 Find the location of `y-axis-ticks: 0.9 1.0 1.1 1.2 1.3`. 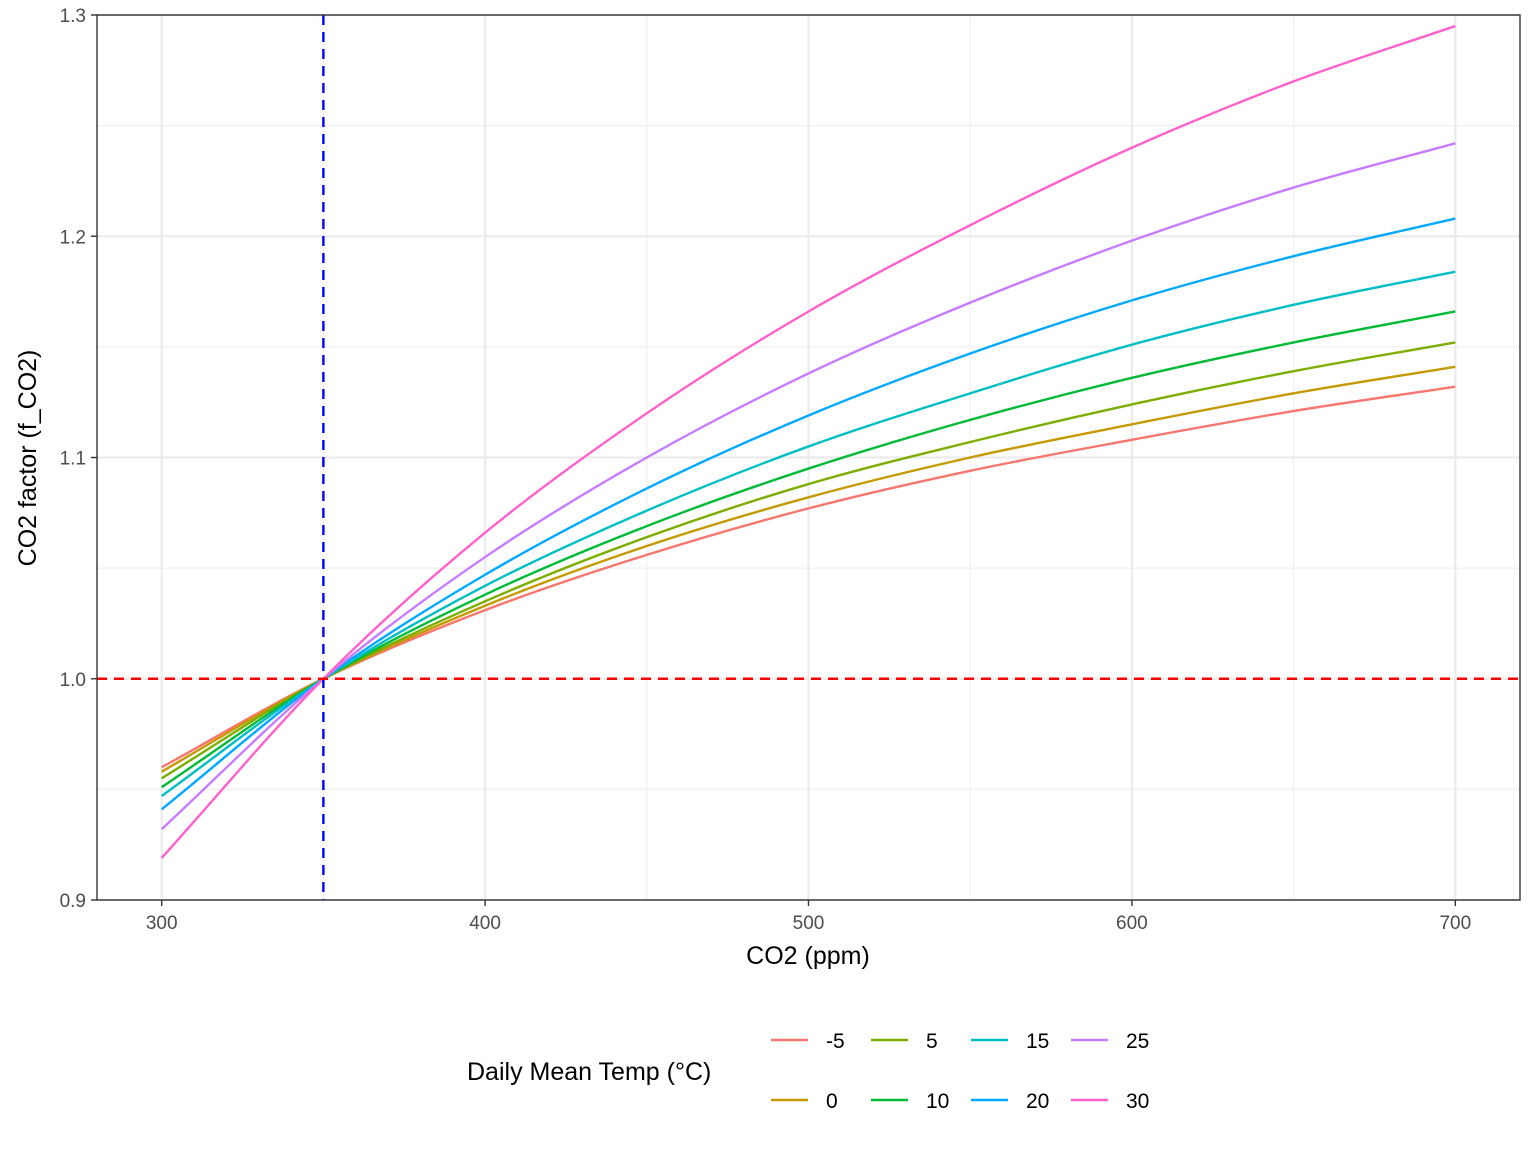

y-axis-ticks: 0.9 1.0 1.1 1.2 1.3 is located at coordinates (78, 459).